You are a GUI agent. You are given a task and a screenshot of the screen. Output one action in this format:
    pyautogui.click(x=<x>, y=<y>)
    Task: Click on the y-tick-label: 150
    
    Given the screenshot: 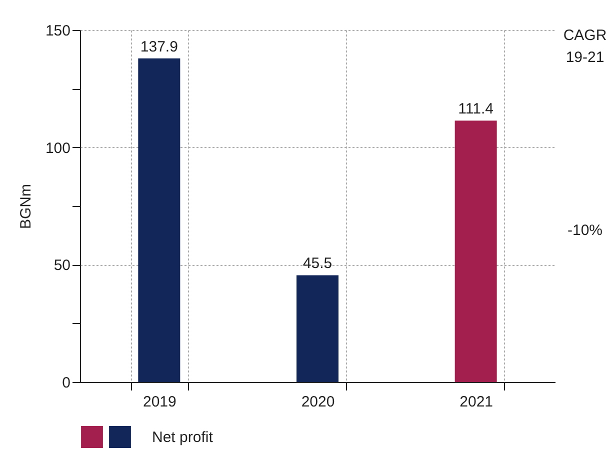 What is the action you would take?
    pyautogui.click(x=57, y=31)
    